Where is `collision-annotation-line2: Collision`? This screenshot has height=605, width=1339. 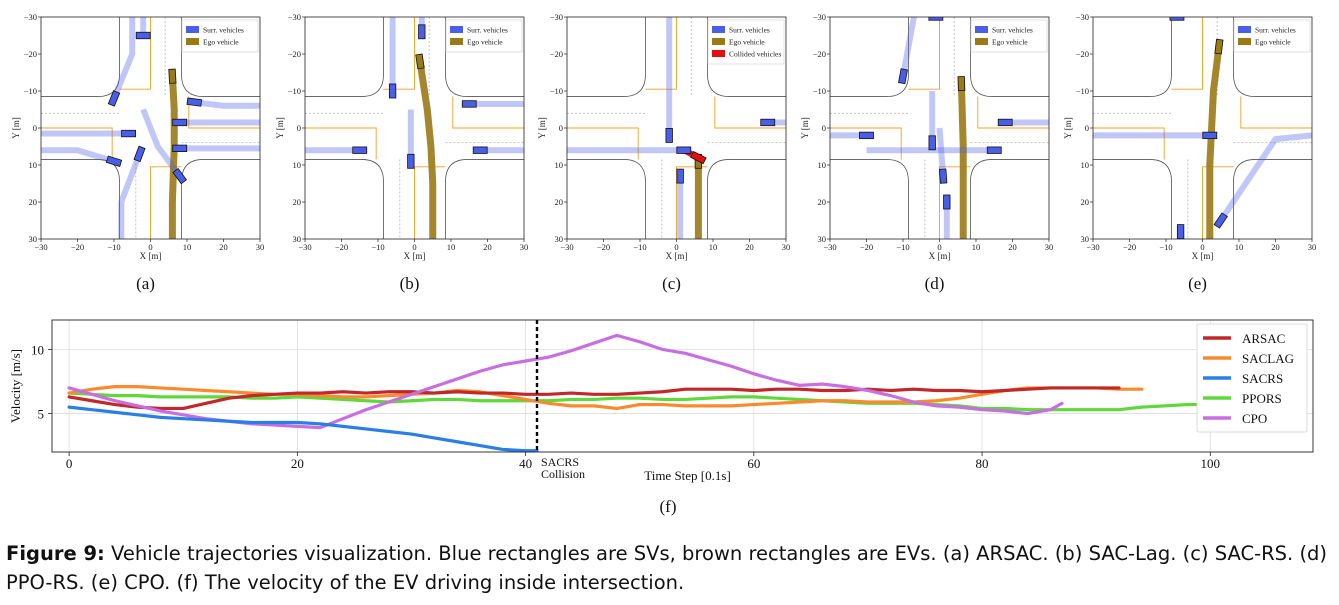 collision-annotation-line2: Collision is located at coordinates (563, 474).